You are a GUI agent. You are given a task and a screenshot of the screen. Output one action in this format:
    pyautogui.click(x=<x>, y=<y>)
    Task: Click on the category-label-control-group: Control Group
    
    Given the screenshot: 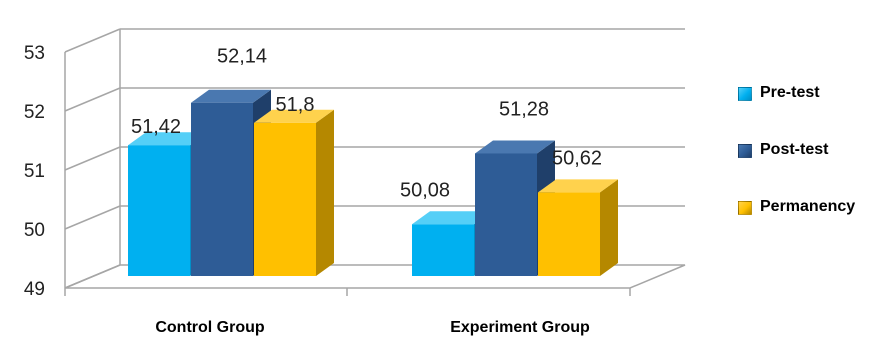 What is the action you would take?
    pyautogui.click(x=210, y=327)
    